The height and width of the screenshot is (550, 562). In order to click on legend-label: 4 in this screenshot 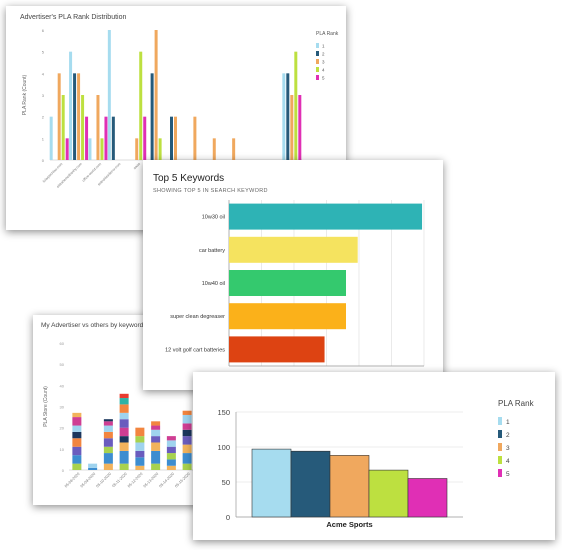, I will do `click(323, 70)`.